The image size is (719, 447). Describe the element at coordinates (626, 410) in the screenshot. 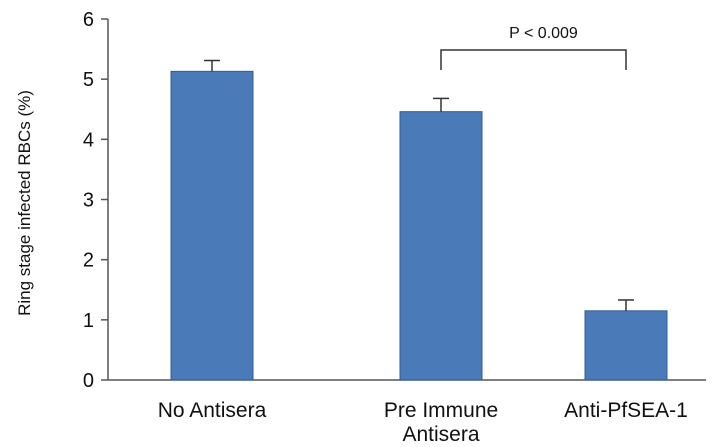

I see `x-category-label: Anti-PfSEA-1` at that location.